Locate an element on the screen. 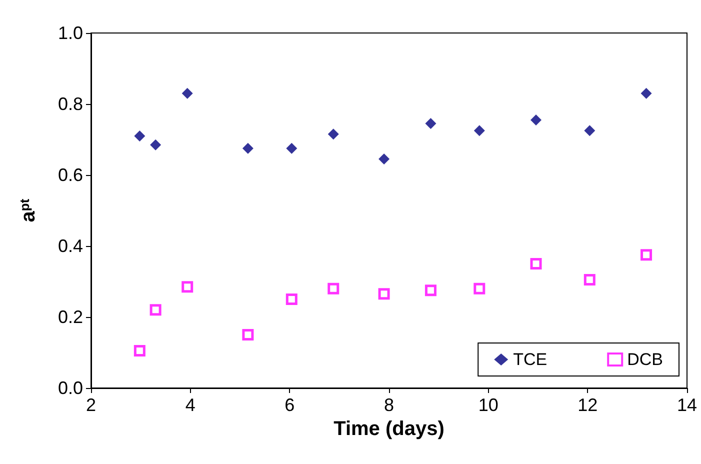  x-tick-label: 6 is located at coordinates (289, 405).